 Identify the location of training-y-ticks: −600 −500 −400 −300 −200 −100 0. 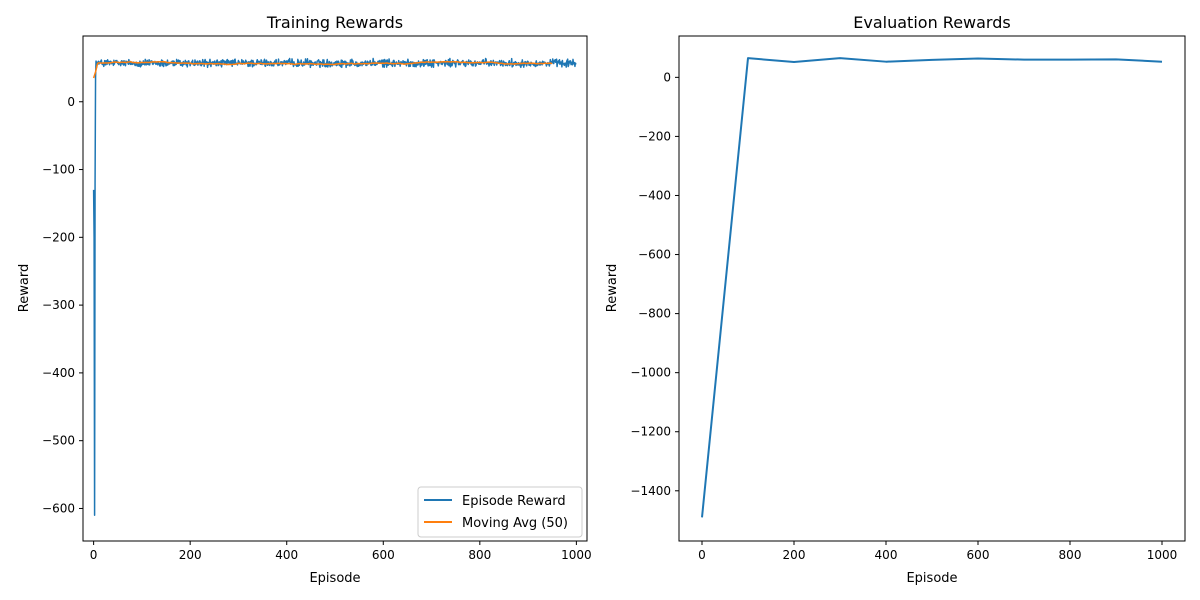
(62, 305).